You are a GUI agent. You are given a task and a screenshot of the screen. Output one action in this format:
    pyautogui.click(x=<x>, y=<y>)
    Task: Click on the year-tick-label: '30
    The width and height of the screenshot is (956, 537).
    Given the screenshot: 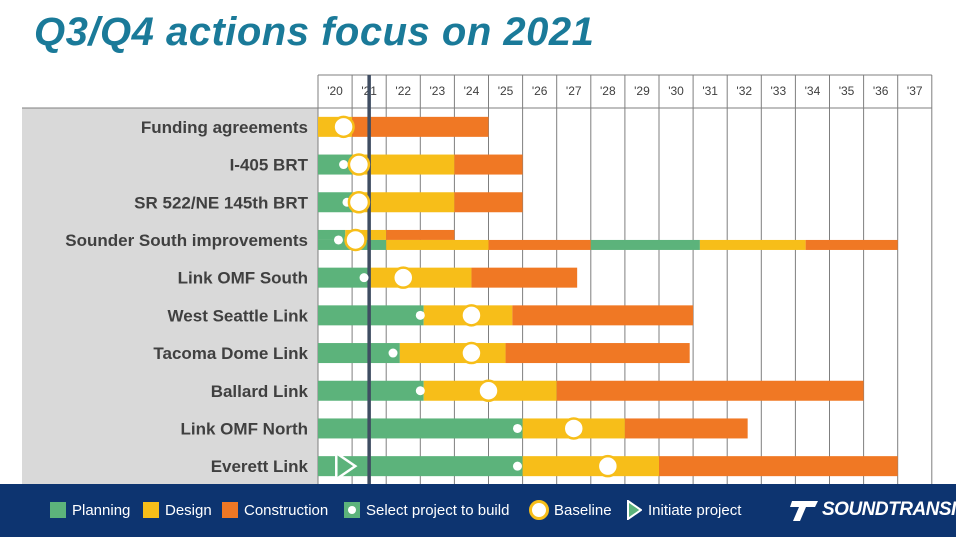 What is the action you would take?
    pyautogui.click(x=676, y=91)
    